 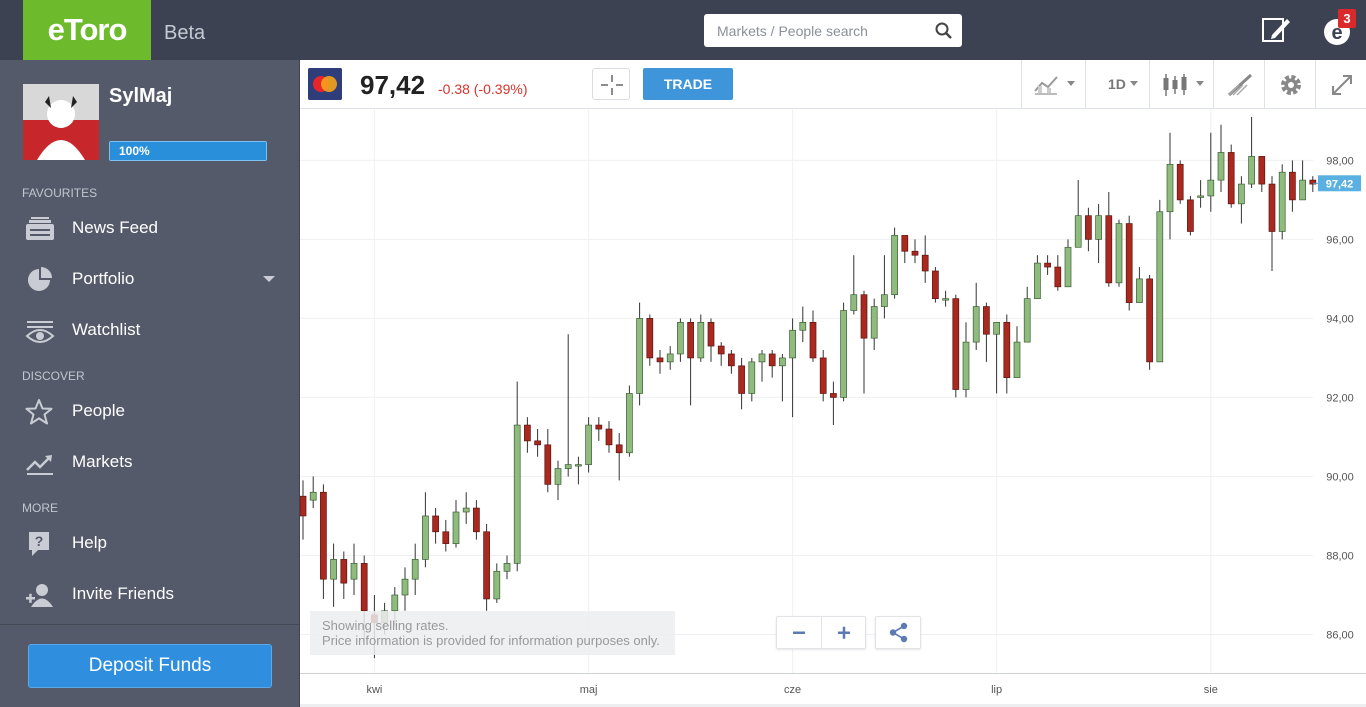 I want to click on chart-header: 97,42 -0.38 (-0.39%) TRADE 1D, so click(x=833, y=84).